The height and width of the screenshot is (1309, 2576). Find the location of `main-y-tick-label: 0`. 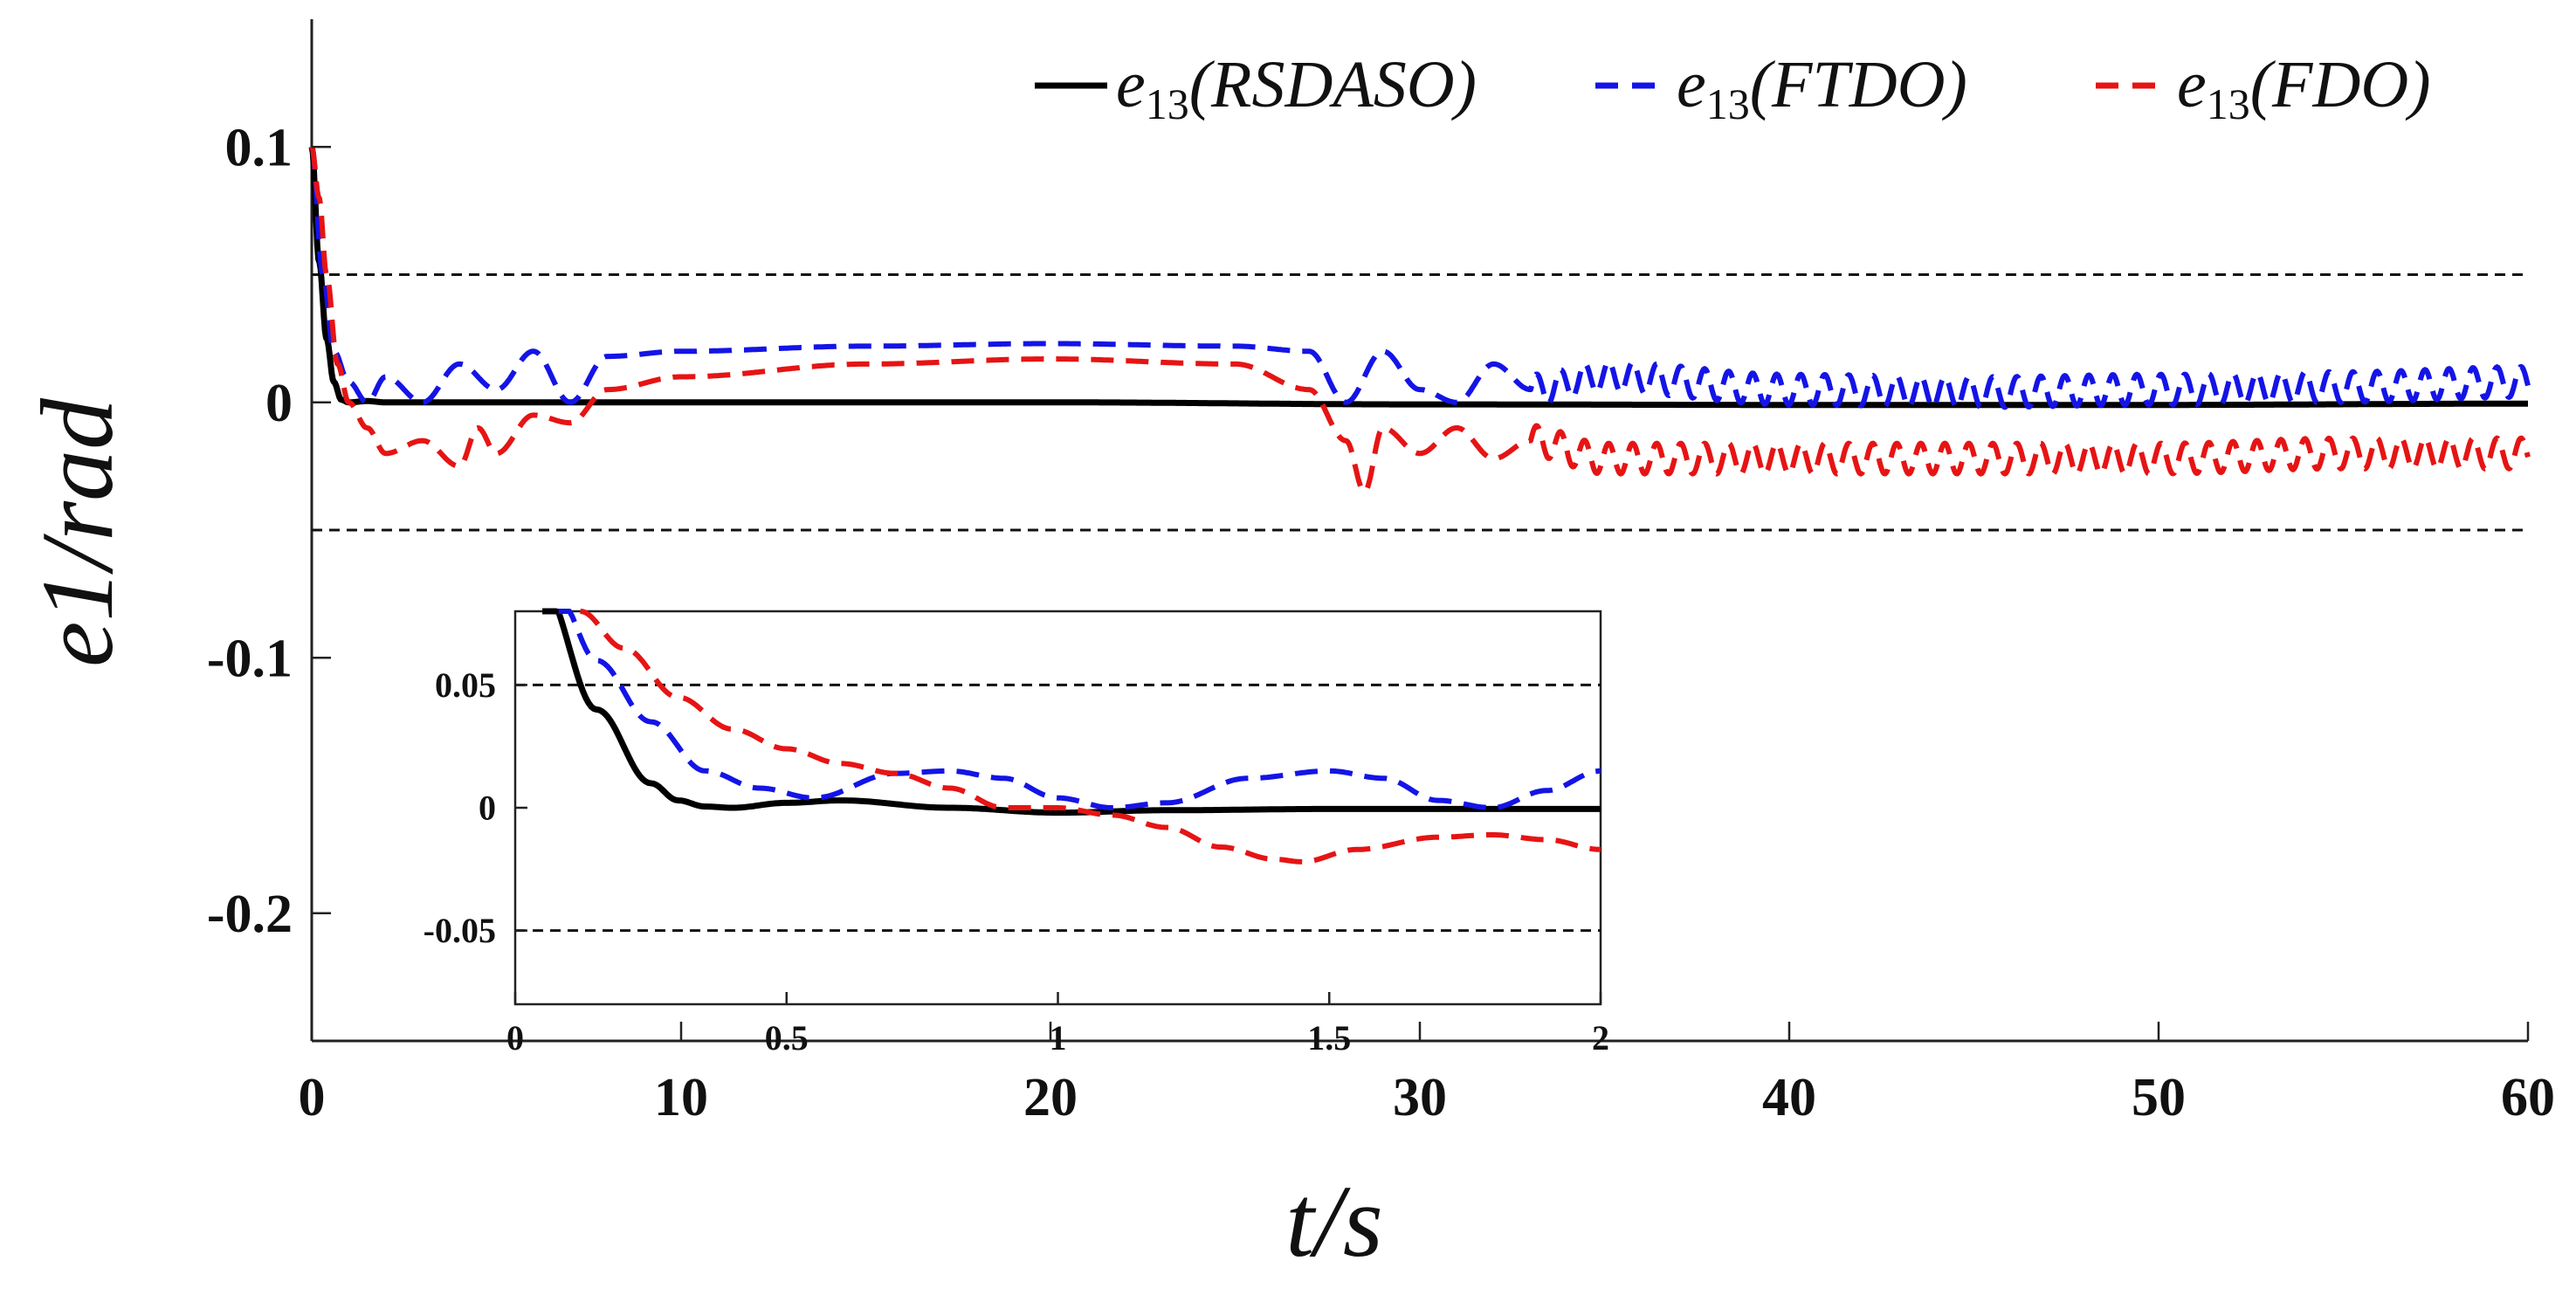

main-y-tick-label: 0 is located at coordinates (279, 403).